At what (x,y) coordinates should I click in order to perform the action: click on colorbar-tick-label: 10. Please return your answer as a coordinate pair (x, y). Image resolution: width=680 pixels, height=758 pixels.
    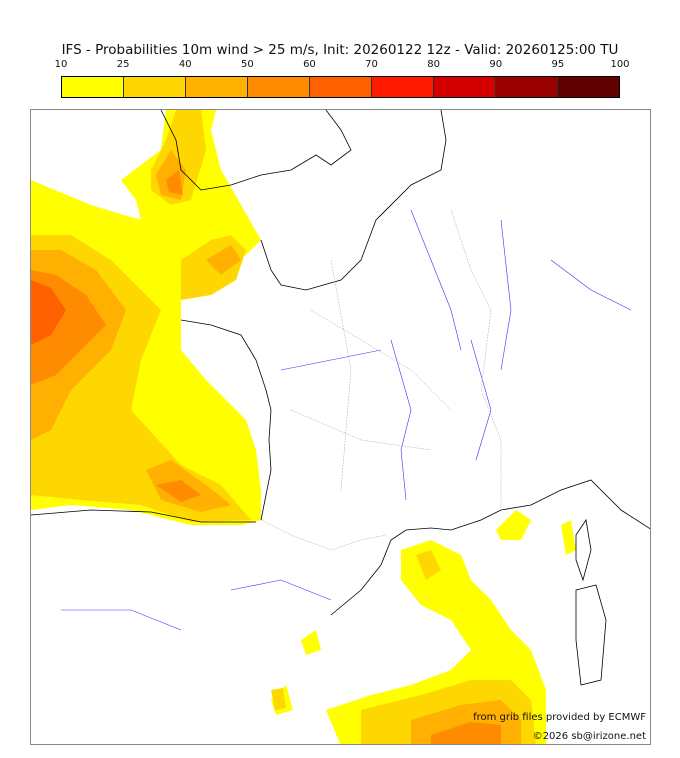
    Looking at the image, I should click on (61, 64).